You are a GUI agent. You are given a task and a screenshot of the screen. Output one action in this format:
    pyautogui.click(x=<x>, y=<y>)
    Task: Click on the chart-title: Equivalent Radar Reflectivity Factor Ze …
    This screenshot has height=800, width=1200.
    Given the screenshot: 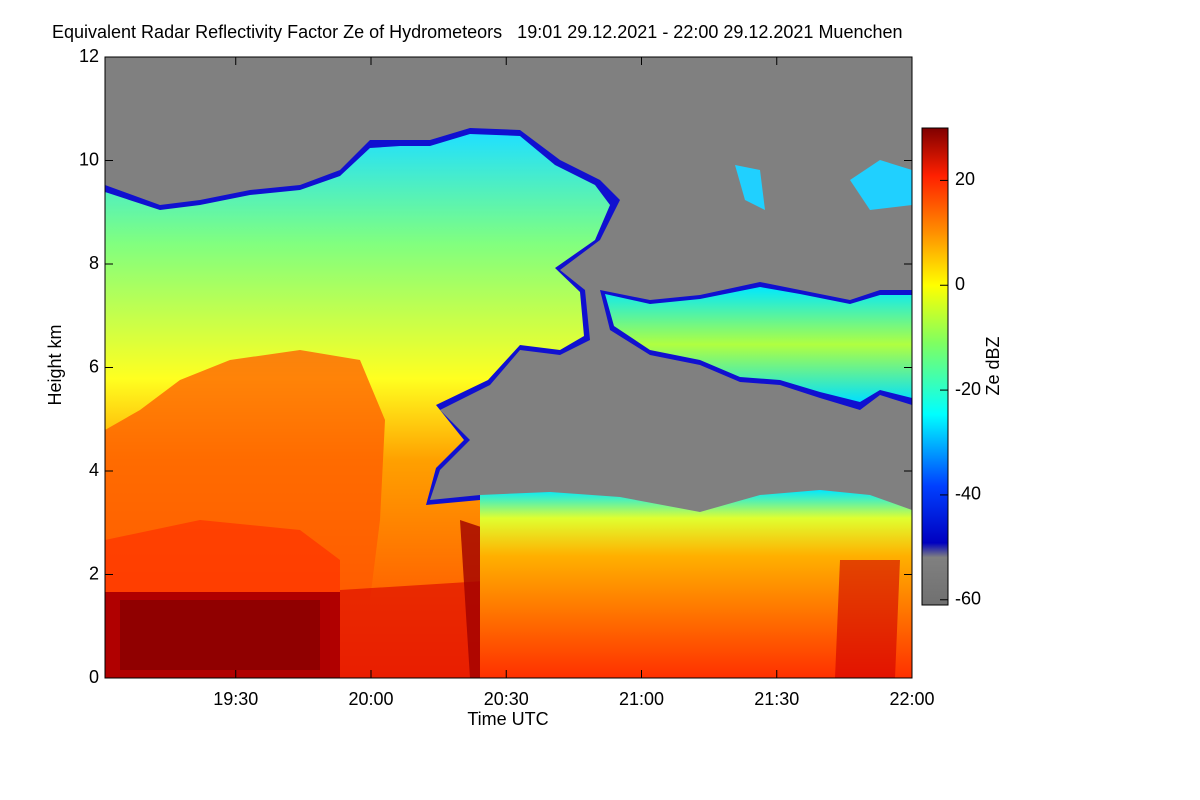 What is the action you would take?
    pyautogui.click(x=477, y=32)
    